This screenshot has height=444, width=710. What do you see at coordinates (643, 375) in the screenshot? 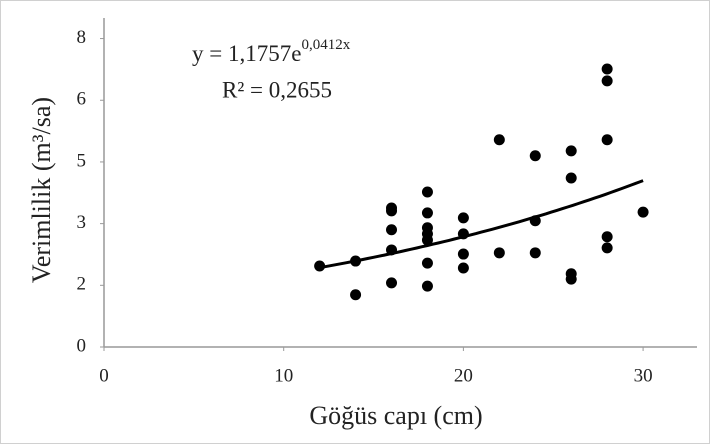
I see `x-tick-label: 30` at bounding box center [643, 375].